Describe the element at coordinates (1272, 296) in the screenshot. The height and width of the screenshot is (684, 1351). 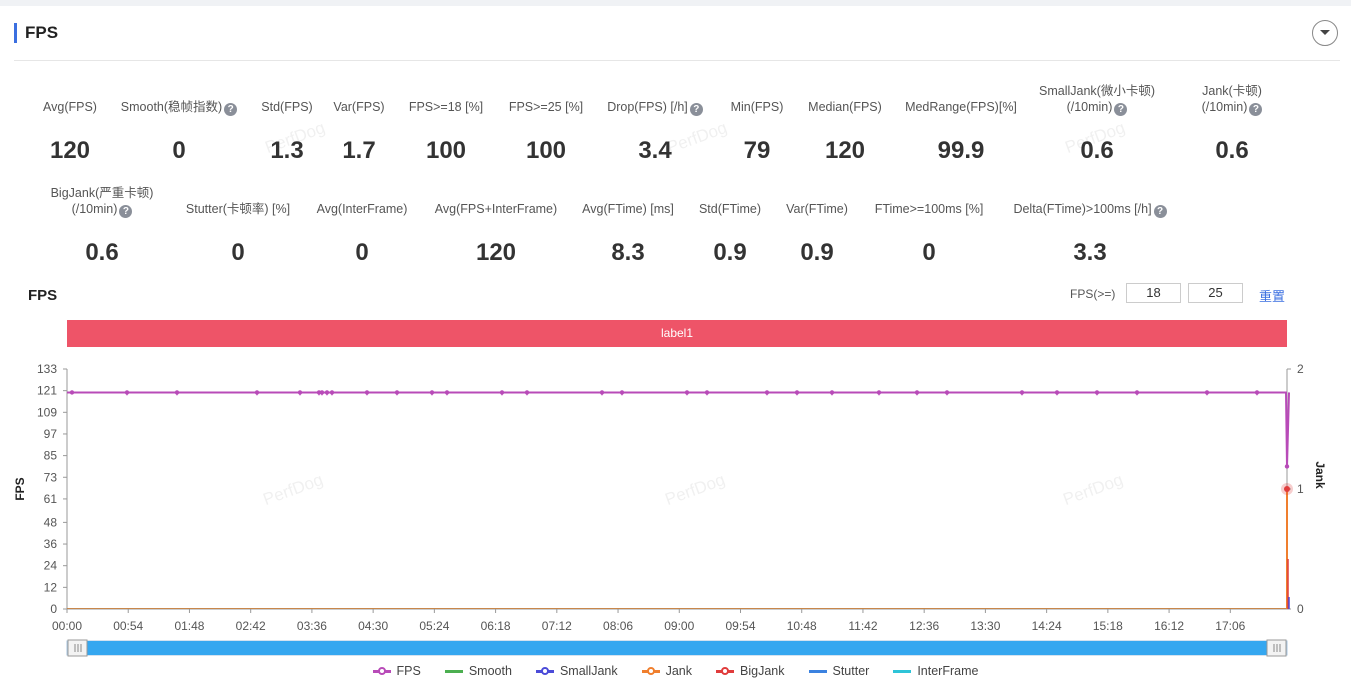
I see `reset-link: 重置` at that location.